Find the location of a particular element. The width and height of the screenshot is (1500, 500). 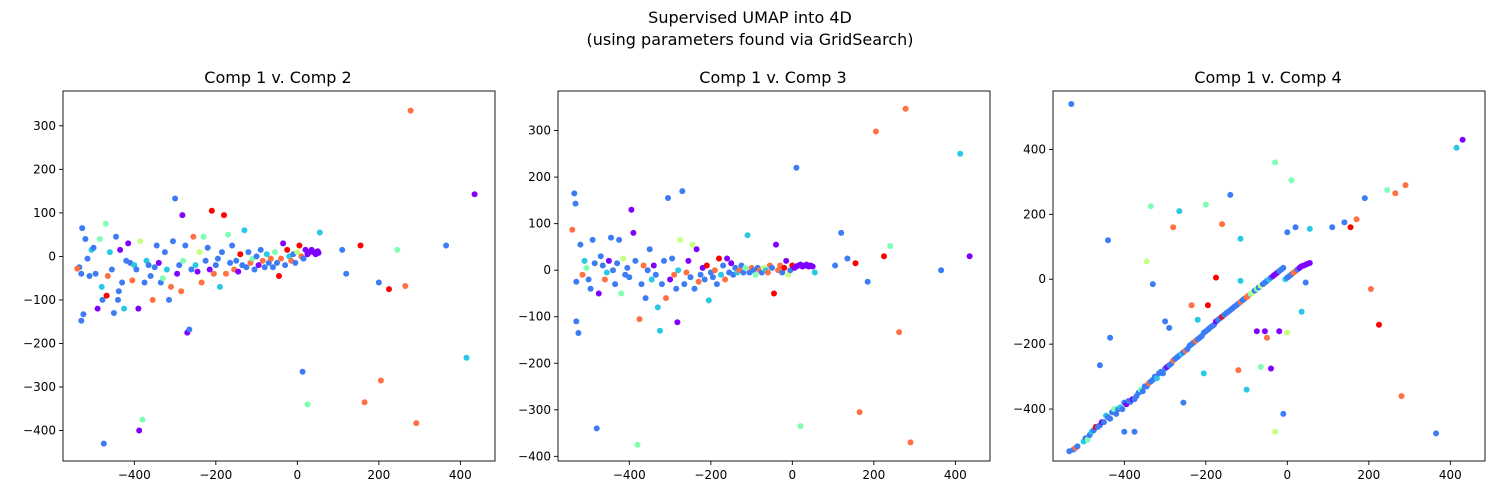

y-tick-label: 0 is located at coordinates (1042, 279).